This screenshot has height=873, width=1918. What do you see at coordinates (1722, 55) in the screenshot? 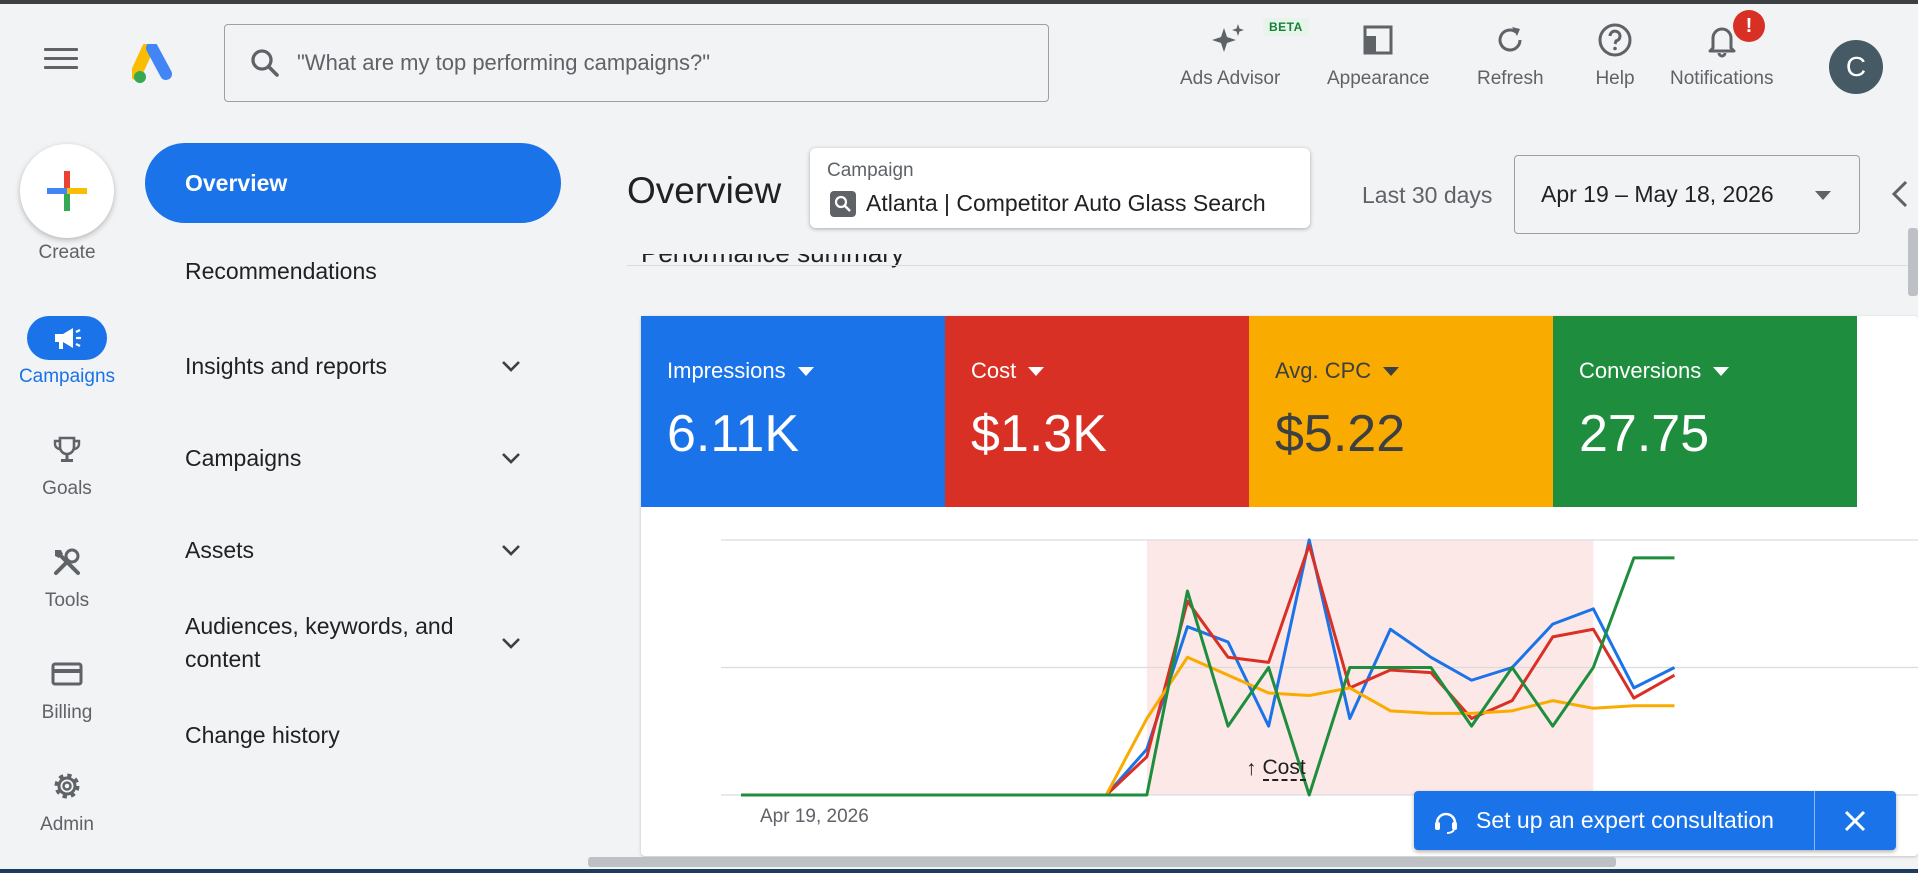
I see `notifications-button: Notifications` at bounding box center [1722, 55].